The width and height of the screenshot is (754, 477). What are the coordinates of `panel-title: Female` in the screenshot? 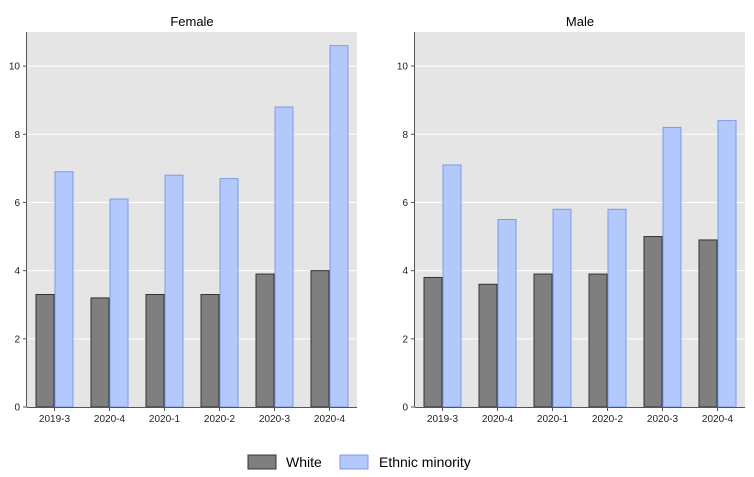 It's located at (191, 21).